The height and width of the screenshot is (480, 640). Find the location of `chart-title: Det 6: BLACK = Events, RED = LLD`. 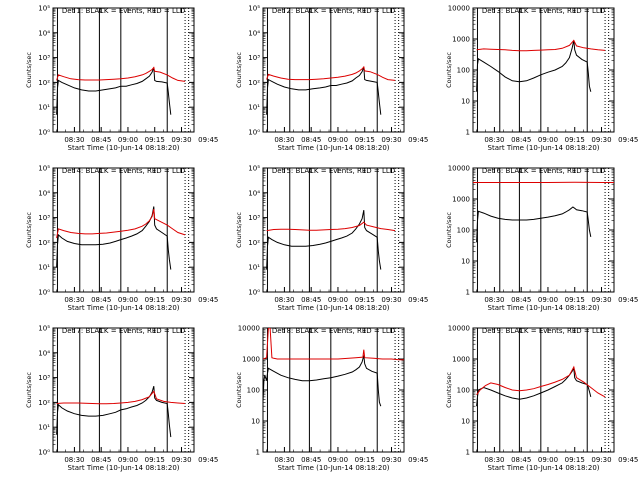

chart-title: Det 6: BLACK = Events, RED = LLD is located at coordinates (543, 171).